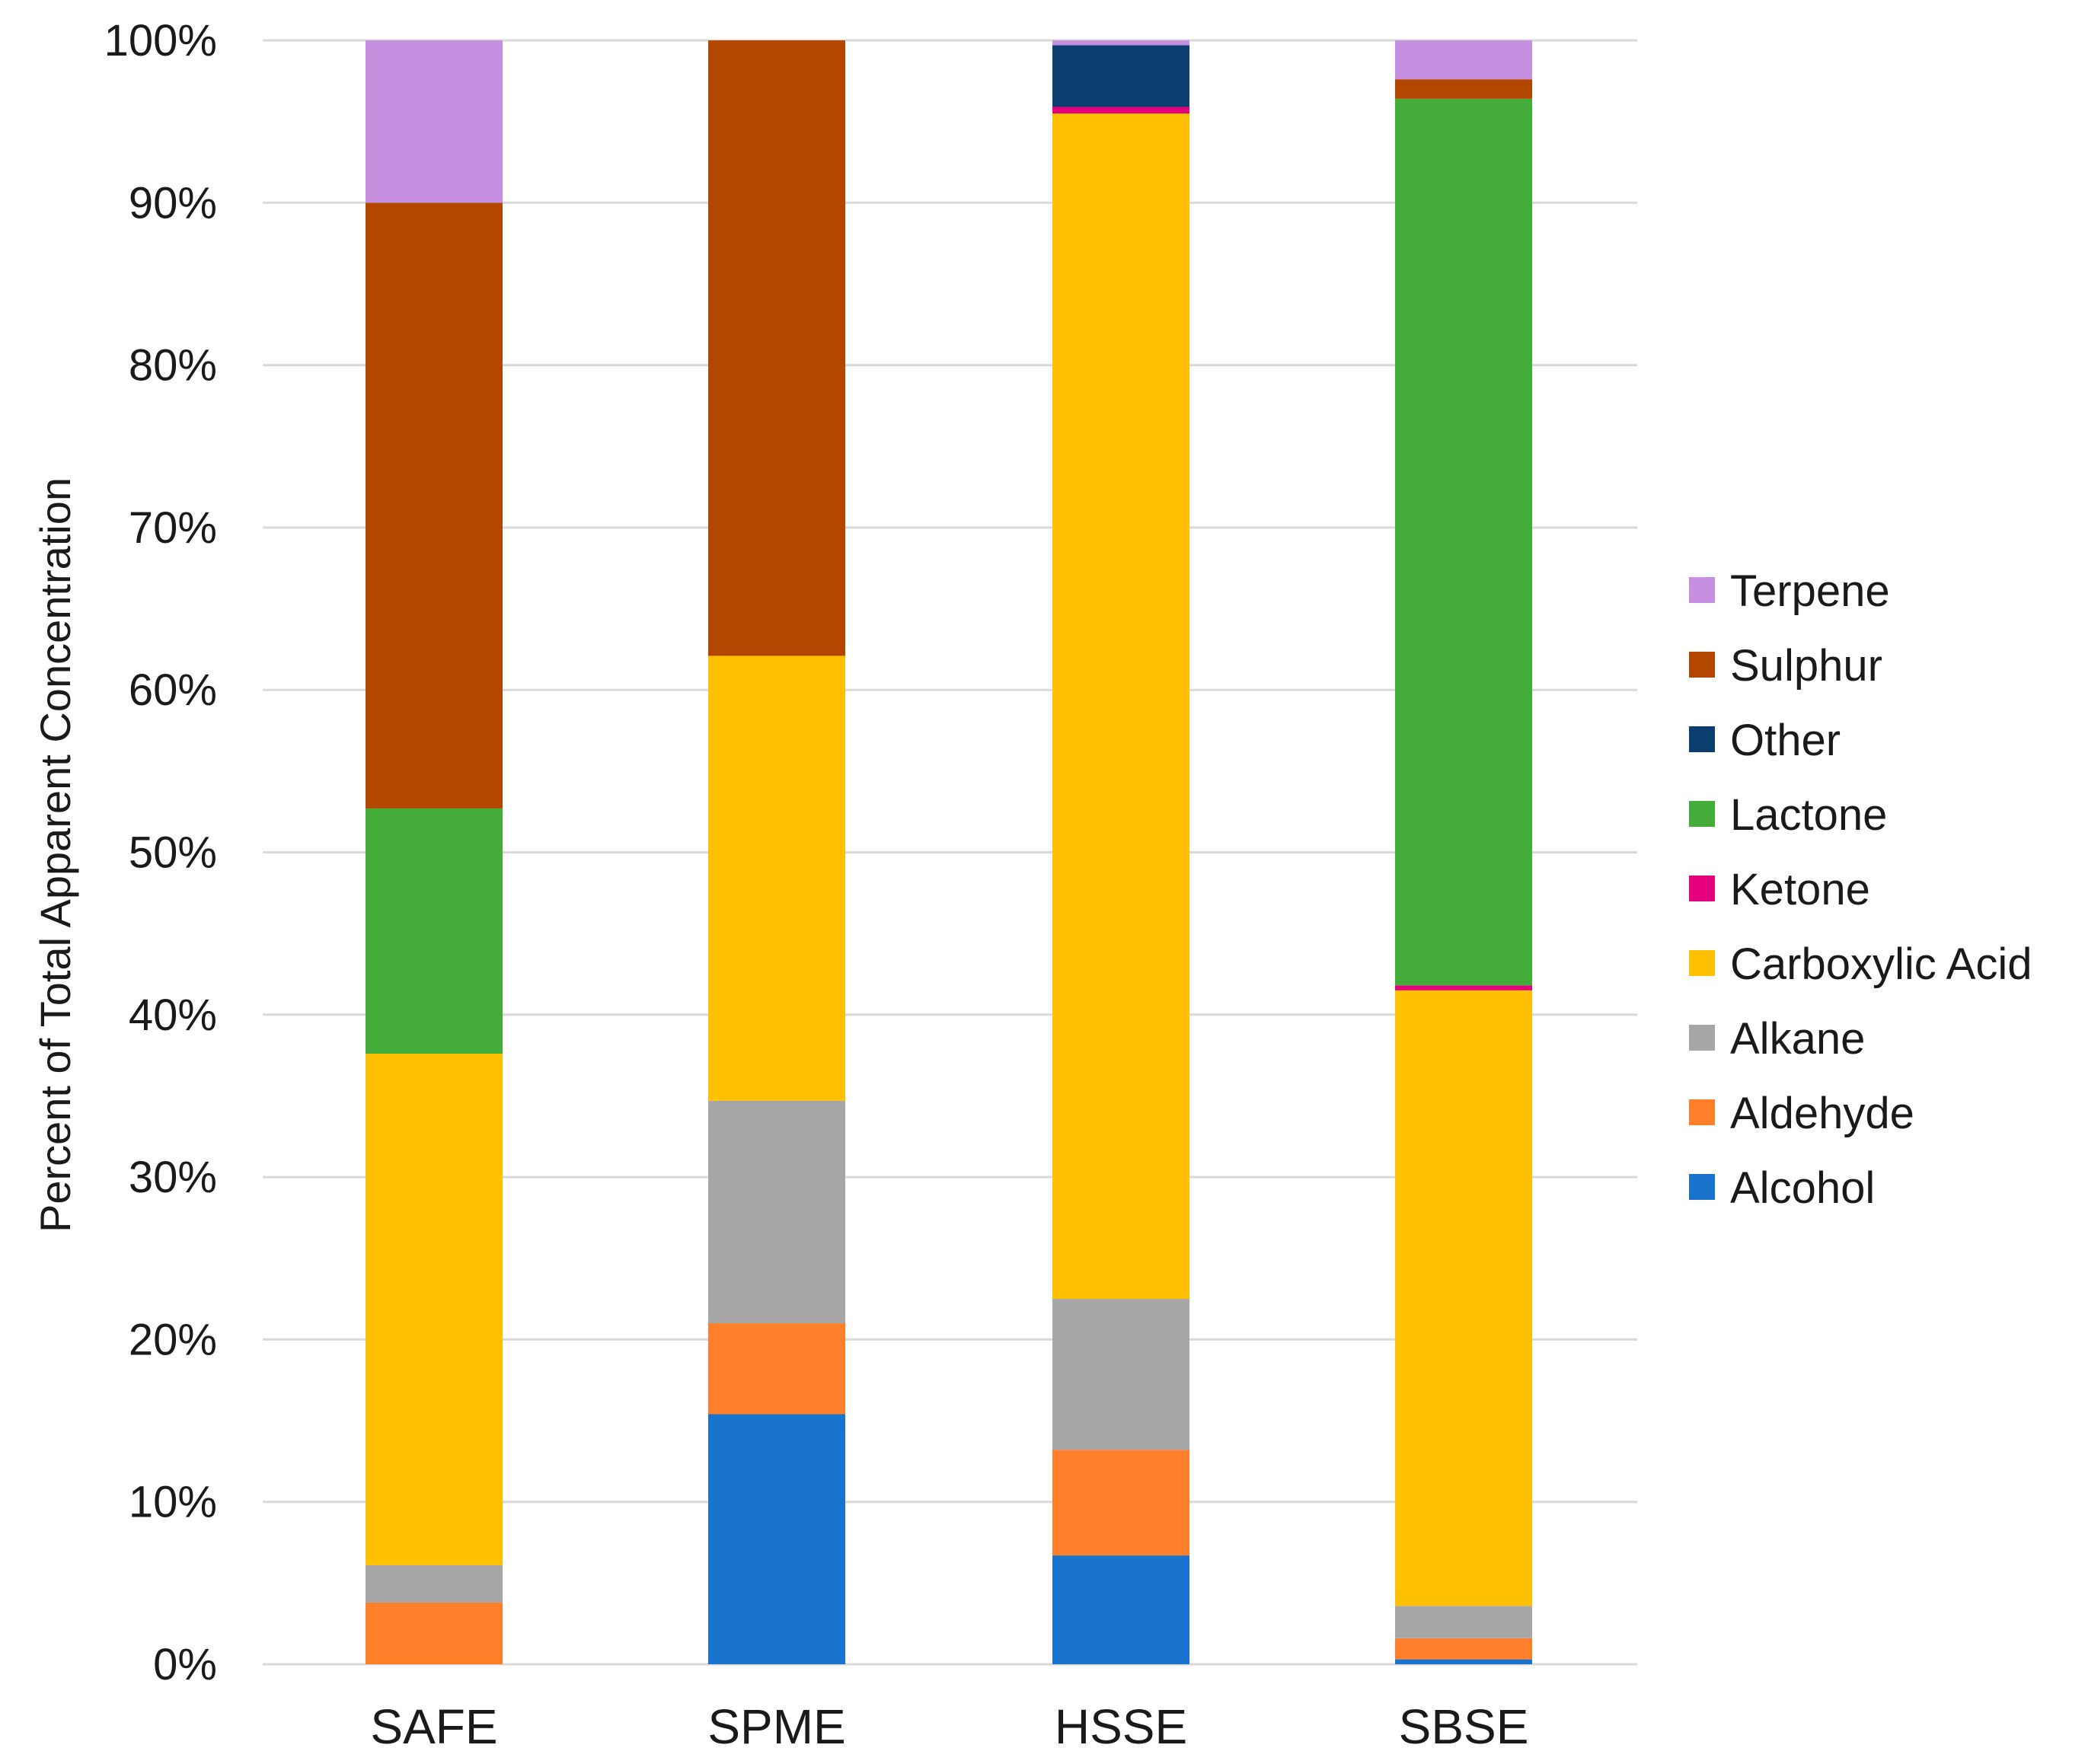 This screenshot has height=1764, width=2085. Describe the element at coordinates (1806, 666) in the screenshot. I see `legend-label: Sulphur` at that location.